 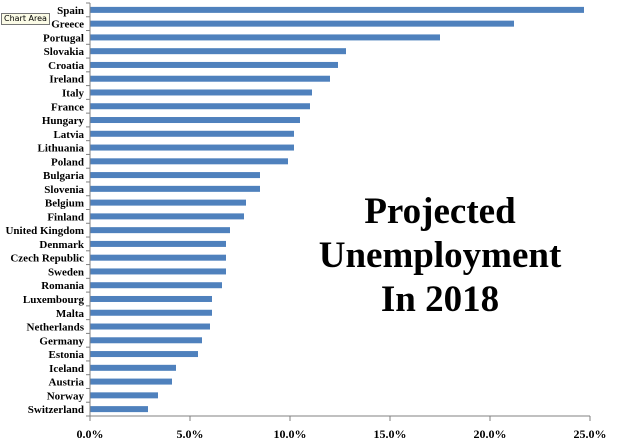 I want to click on category-label: United Kingdom, so click(x=44, y=231).